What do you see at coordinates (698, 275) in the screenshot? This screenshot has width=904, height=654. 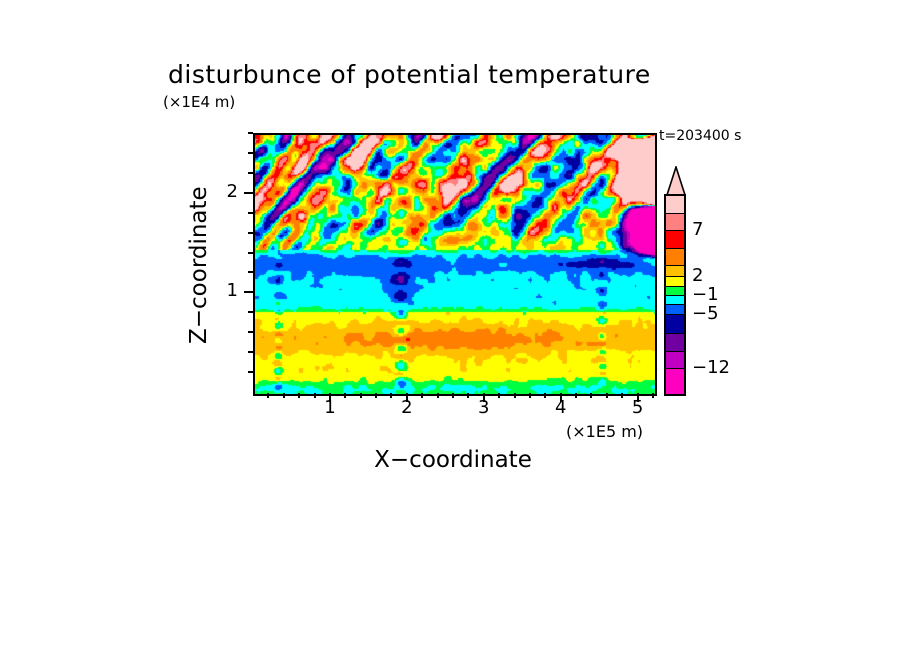 I see `colorbar-label: 2` at bounding box center [698, 275].